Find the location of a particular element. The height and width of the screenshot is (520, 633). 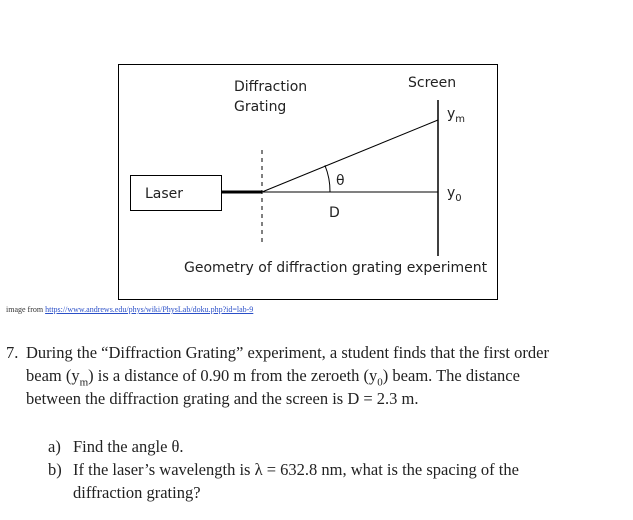

y0-label: y0 is located at coordinates (454, 194).